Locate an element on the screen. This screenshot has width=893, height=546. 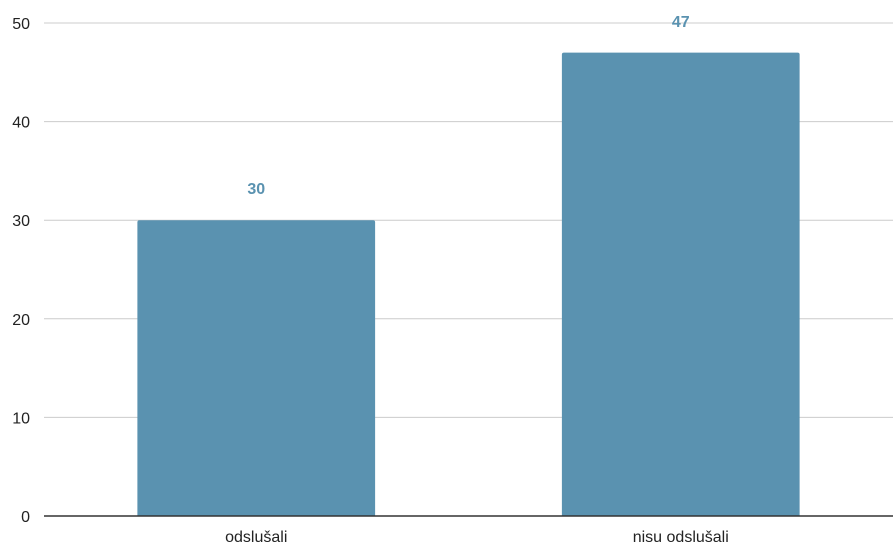
data-label: 47 is located at coordinates (681, 22).